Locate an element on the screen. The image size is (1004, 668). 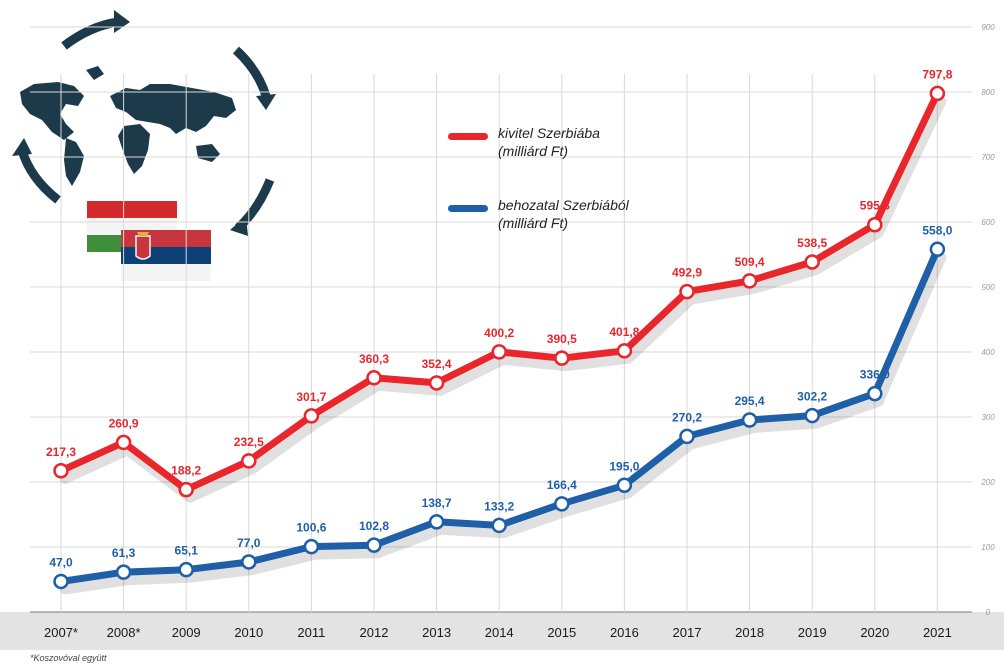
data-label: 47,0 is located at coordinates (61, 562).